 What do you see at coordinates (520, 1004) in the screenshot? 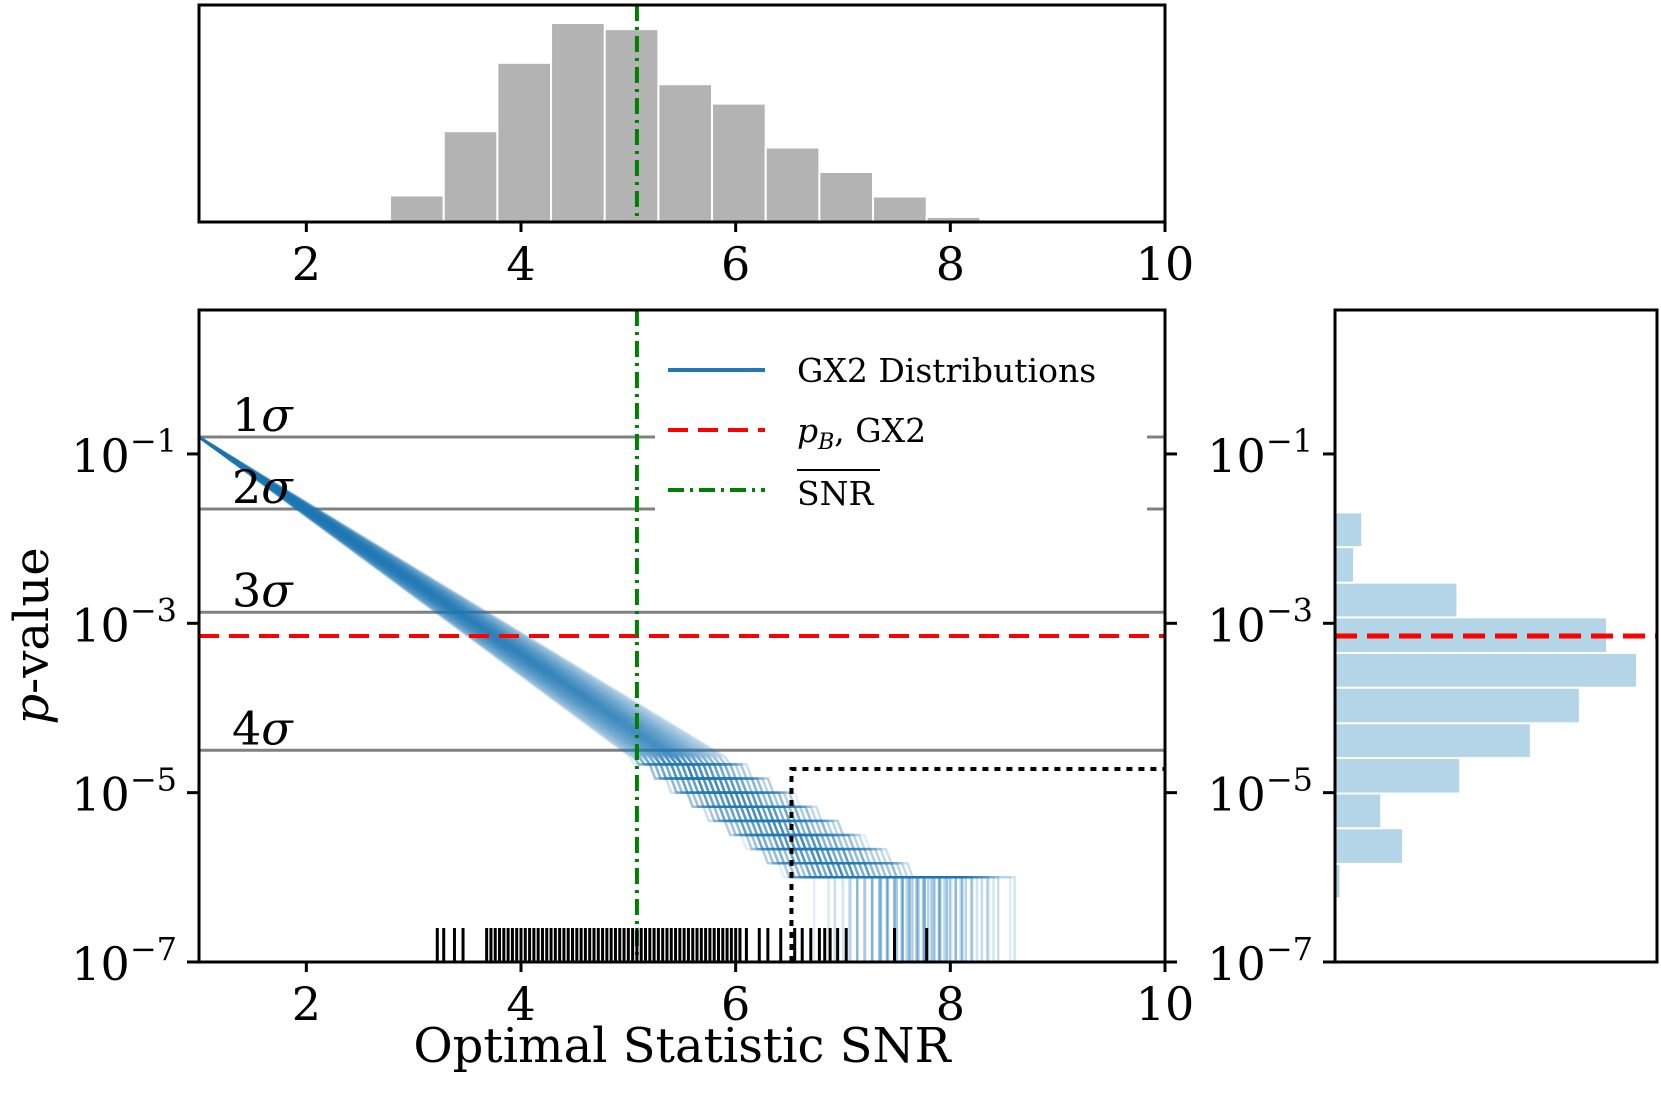
I see `main-x-tick-label: 4` at bounding box center [520, 1004].